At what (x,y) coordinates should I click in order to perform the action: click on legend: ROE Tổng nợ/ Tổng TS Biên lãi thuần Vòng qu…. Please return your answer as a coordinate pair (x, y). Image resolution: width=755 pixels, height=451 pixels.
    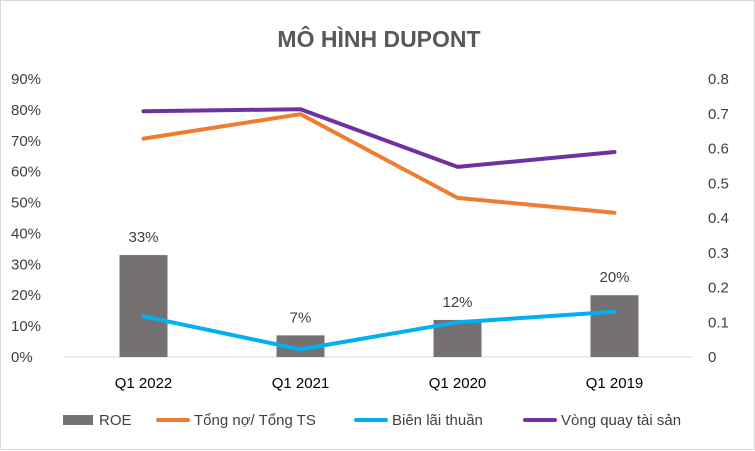
    Looking at the image, I should click on (372, 420).